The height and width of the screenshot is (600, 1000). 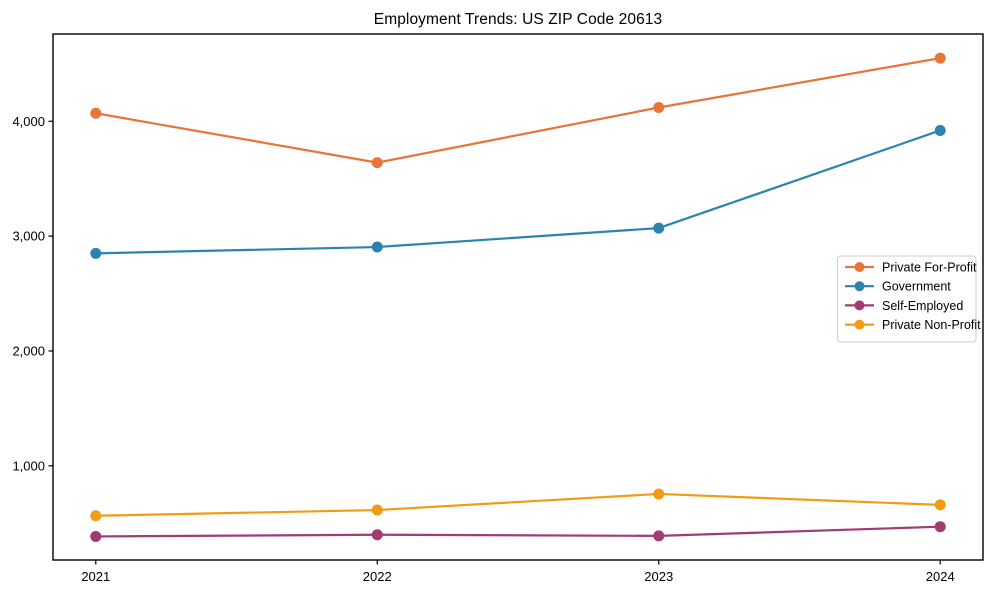 What do you see at coordinates (518, 19) in the screenshot?
I see `chart-title: Employment Trends: US ZIP Code 20613` at bounding box center [518, 19].